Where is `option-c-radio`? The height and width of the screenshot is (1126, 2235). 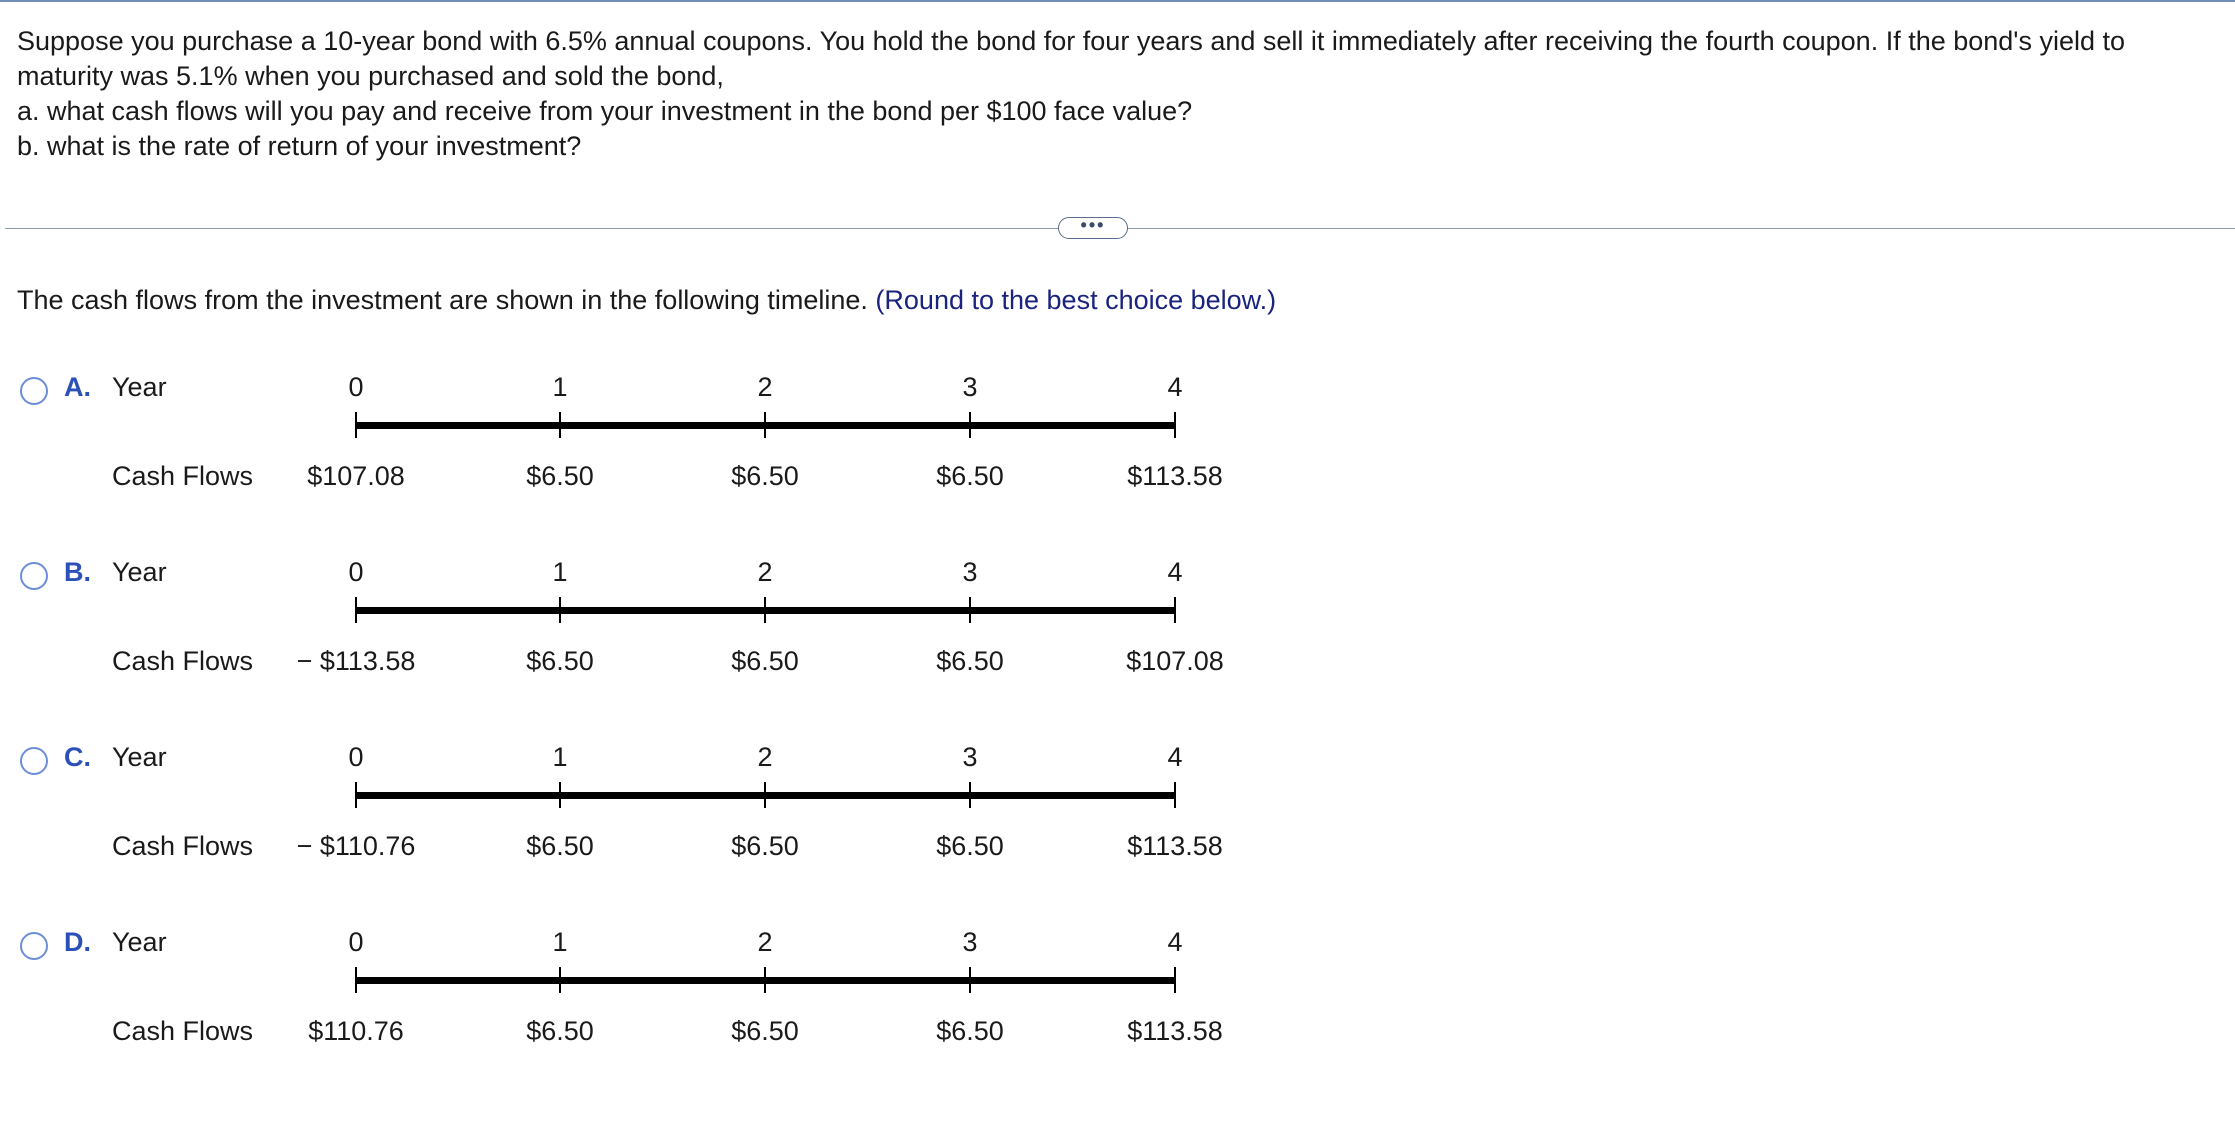 option-c-radio is located at coordinates (34, 761).